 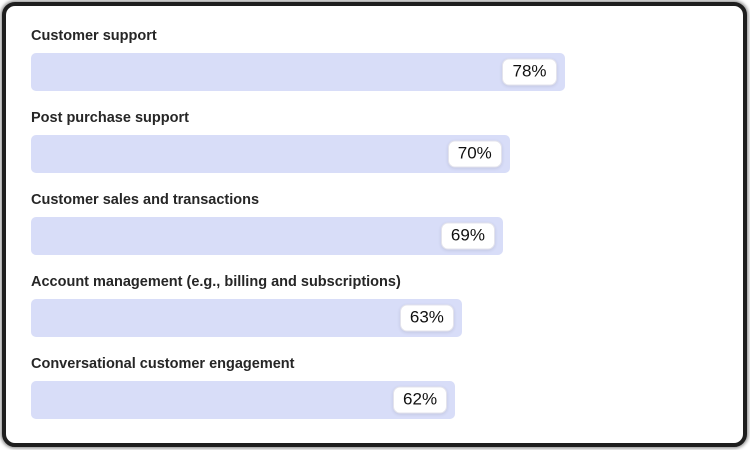 I want to click on value-badge: 78%, so click(x=529, y=72).